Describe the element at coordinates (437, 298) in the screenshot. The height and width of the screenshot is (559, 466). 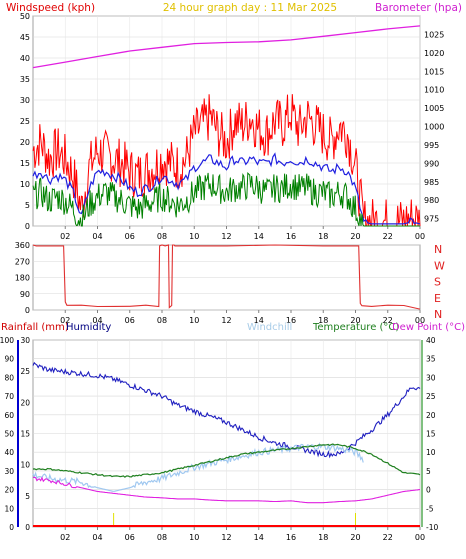
I see `compass-label: E` at that location.